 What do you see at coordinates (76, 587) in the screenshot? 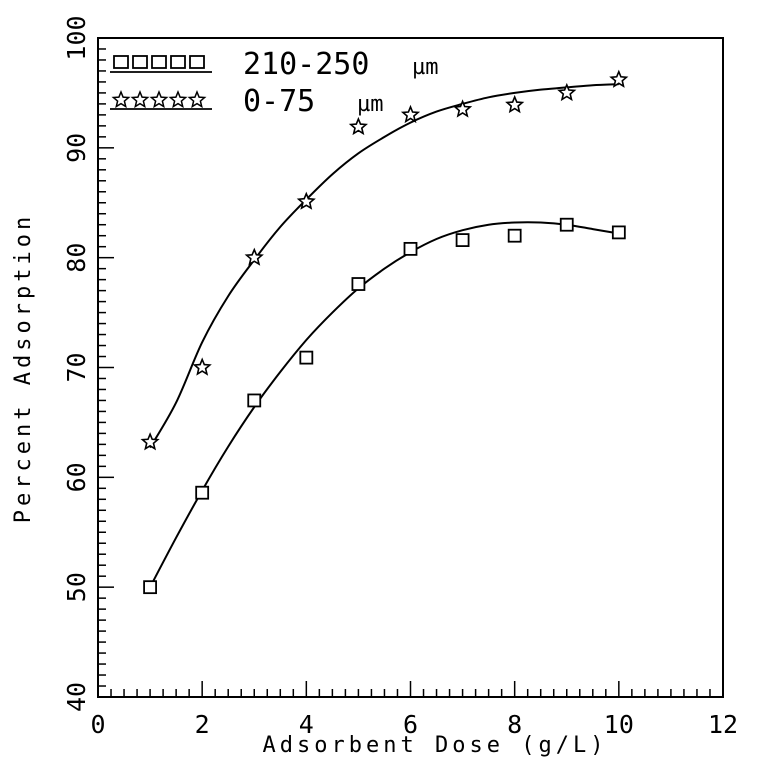
I see `y-tick-label: 50` at bounding box center [76, 587].